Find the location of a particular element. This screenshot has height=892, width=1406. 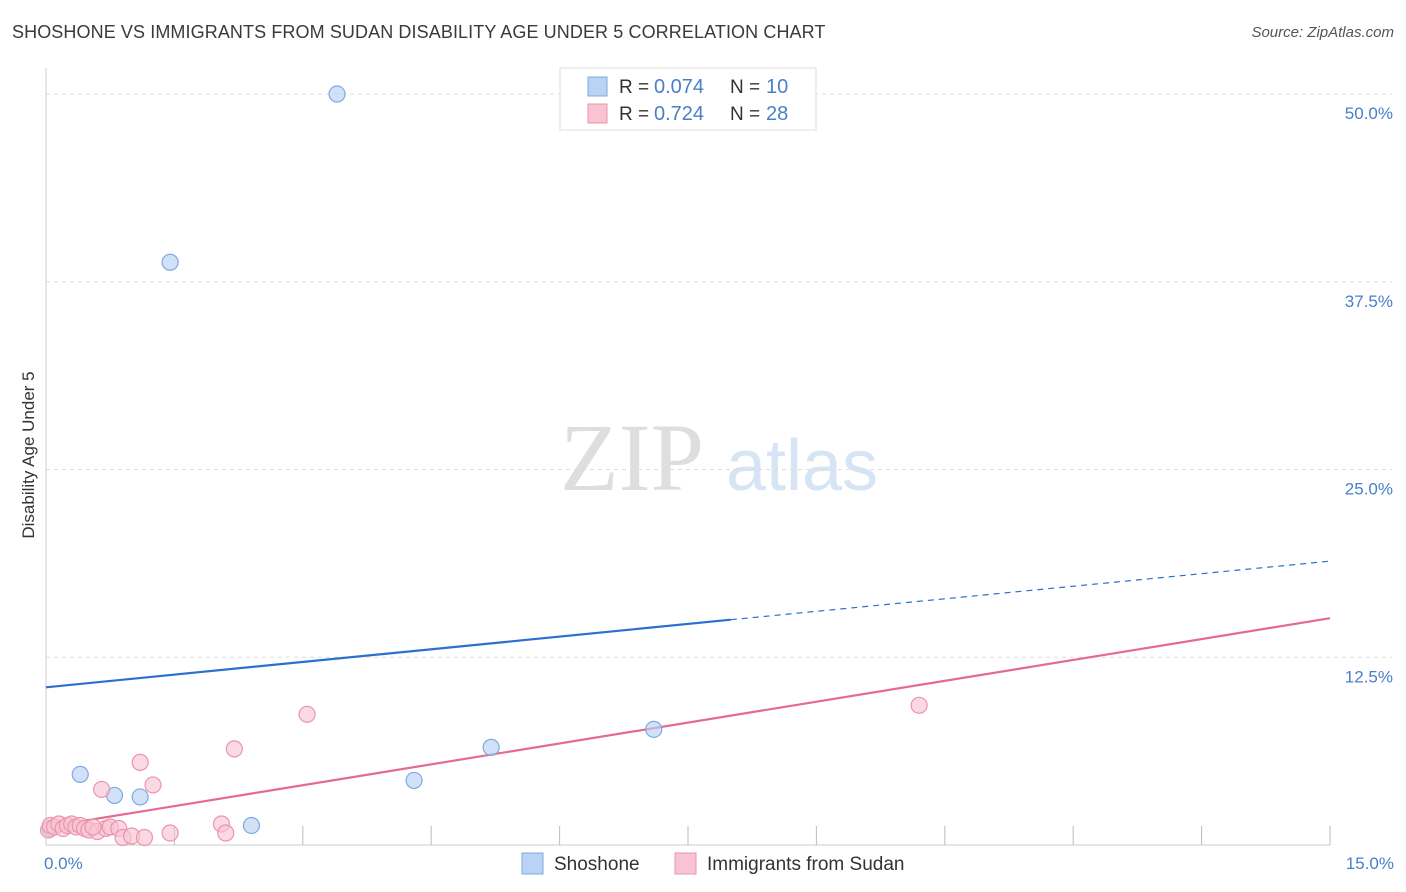

n-value: 10 is located at coordinates (777, 87).